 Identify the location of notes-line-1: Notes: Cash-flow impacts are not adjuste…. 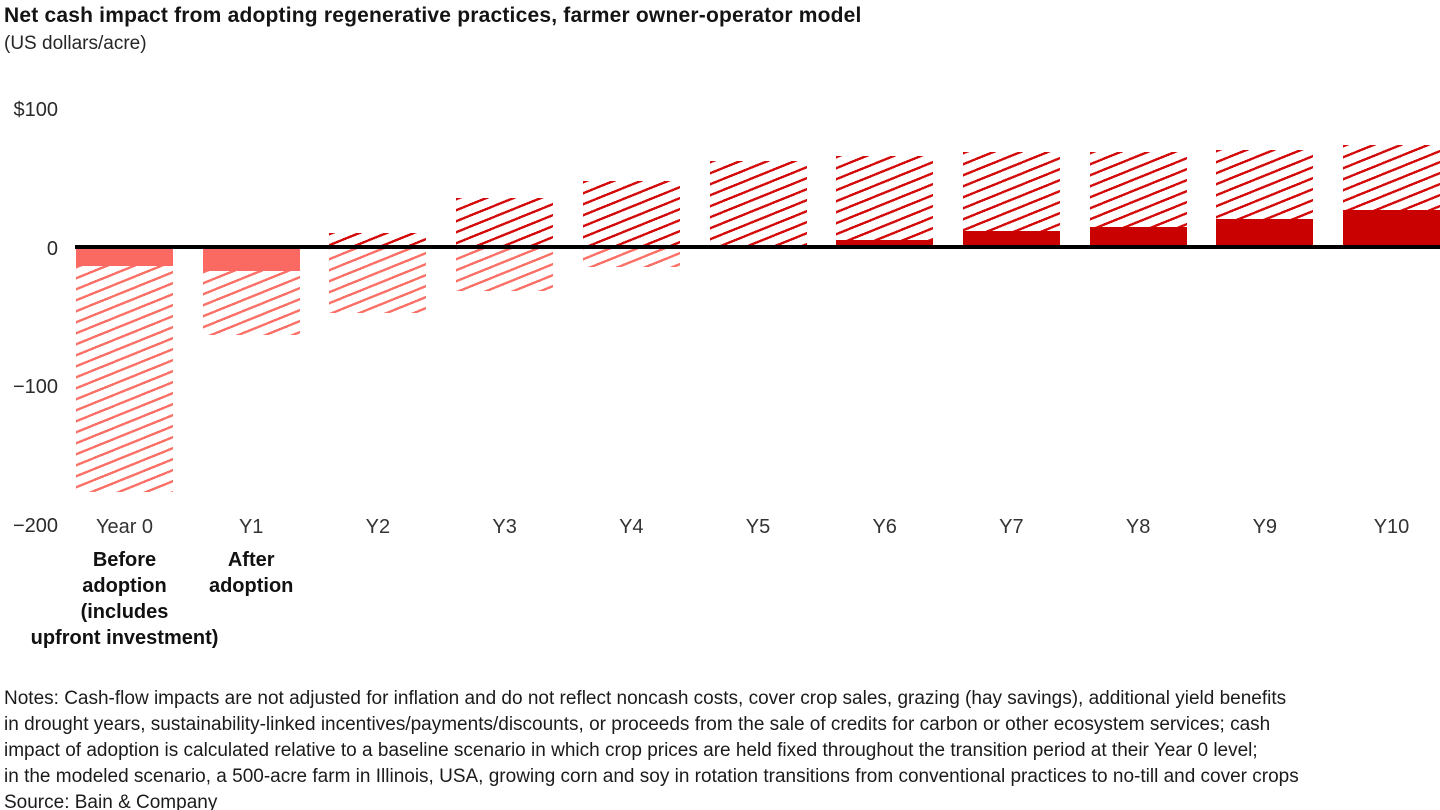
(645, 698).